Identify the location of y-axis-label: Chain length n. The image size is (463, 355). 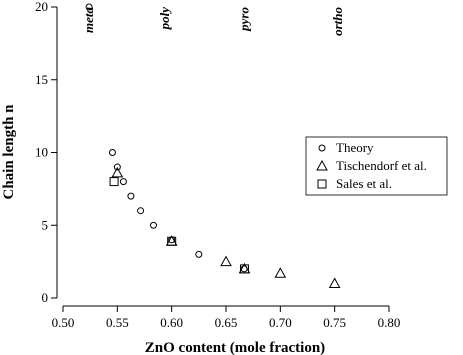
(9, 152).